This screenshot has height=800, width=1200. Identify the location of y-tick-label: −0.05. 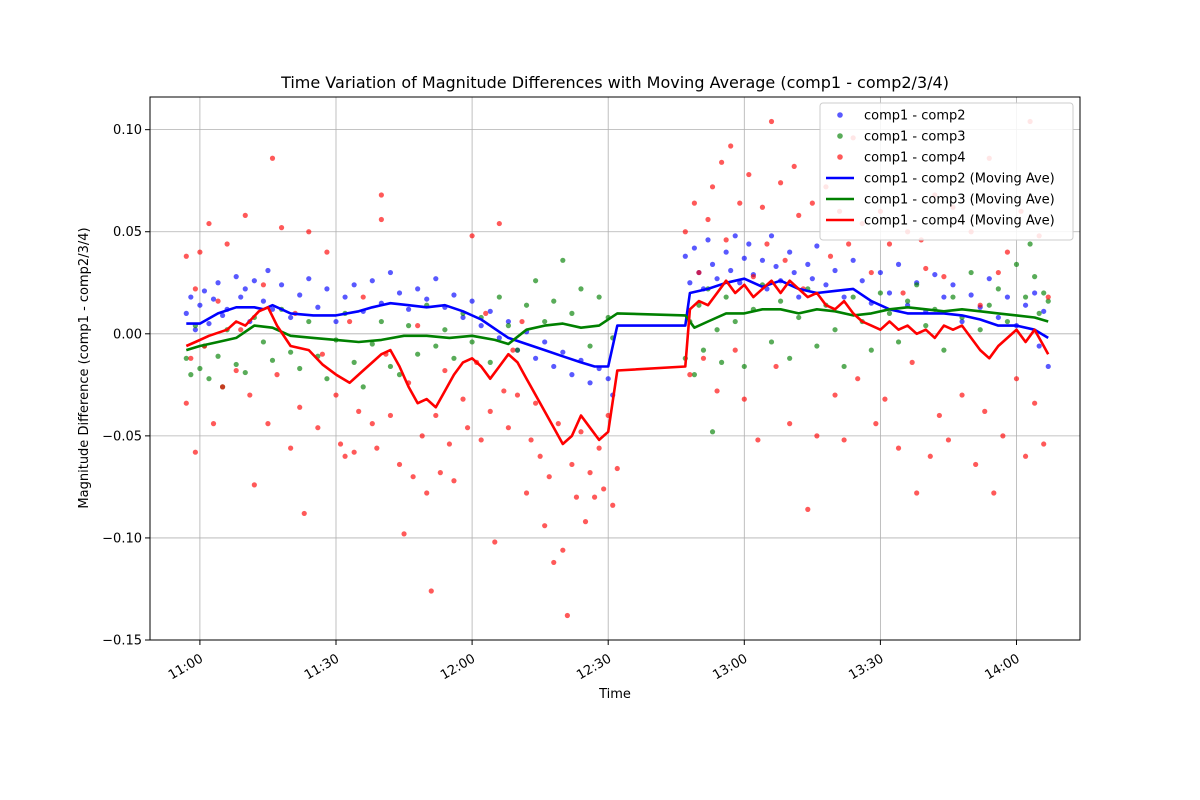
(122, 436).